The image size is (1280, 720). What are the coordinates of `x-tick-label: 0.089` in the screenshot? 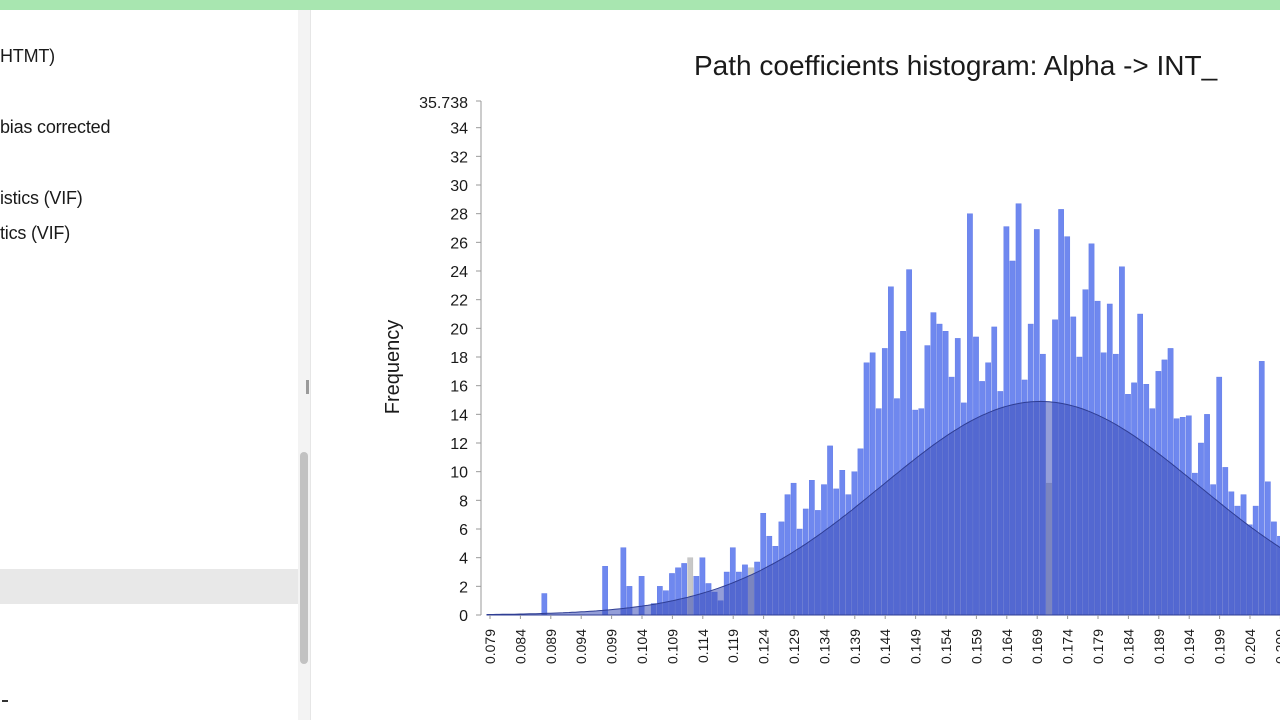 It's located at (551, 646).